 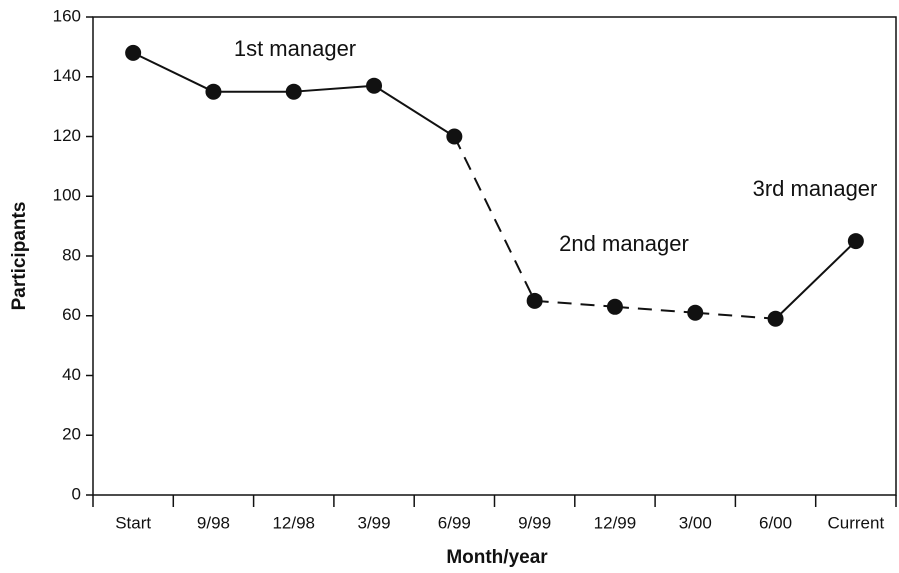 What do you see at coordinates (213, 522) in the screenshot?
I see `x-tick-label: 9/98` at bounding box center [213, 522].